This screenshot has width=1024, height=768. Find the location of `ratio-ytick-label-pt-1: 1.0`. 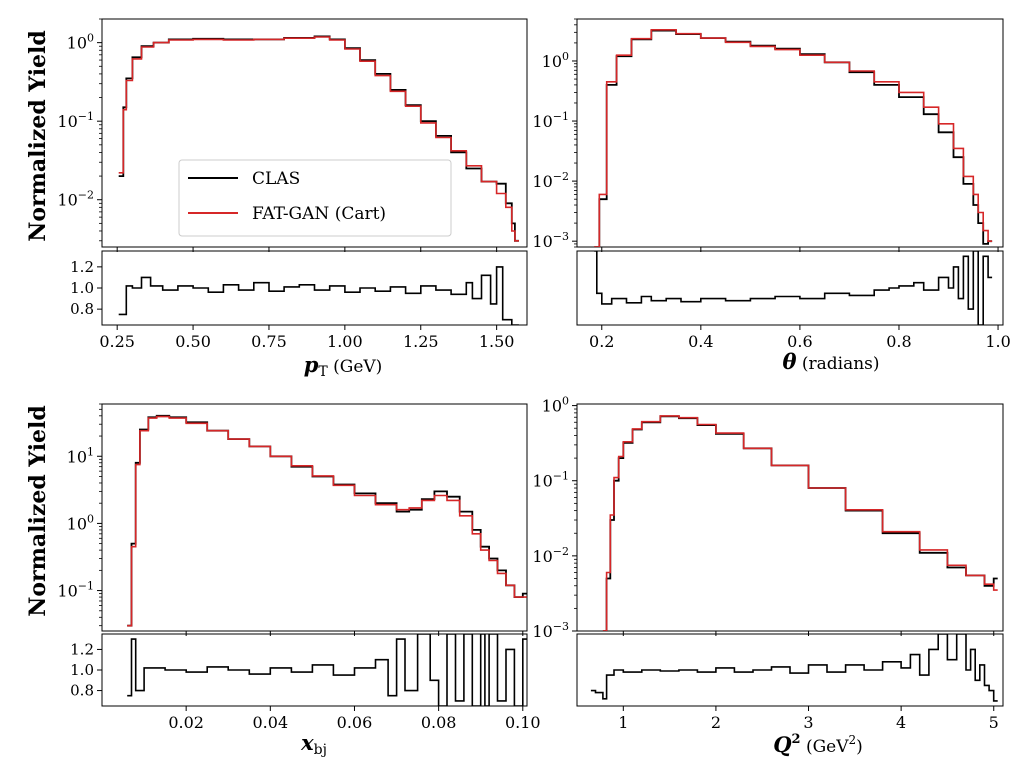

ratio-ytick-label-pt-1: 1.0 is located at coordinates (82, 288).